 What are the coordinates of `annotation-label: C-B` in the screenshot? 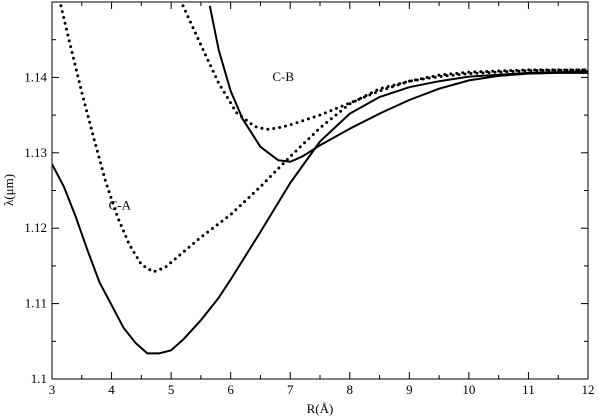 It's located at (283, 76).